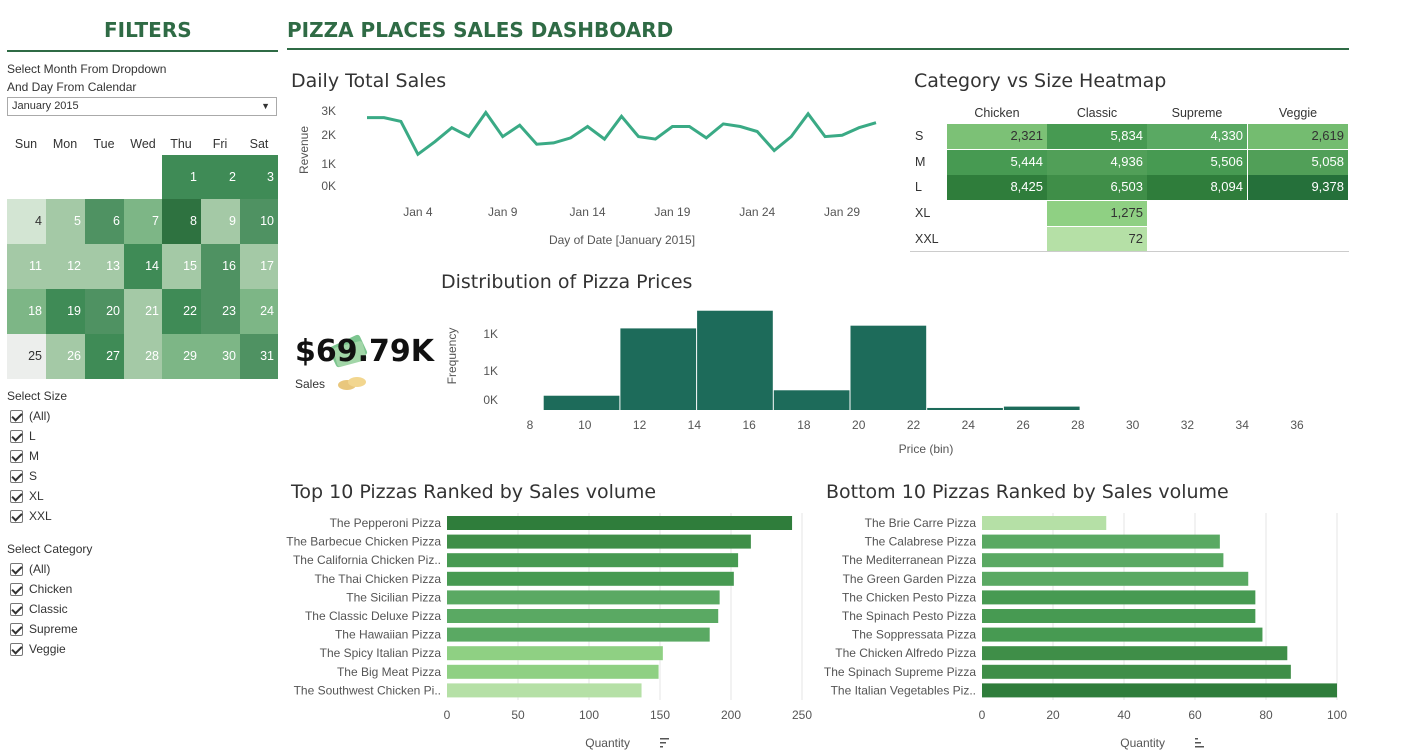 The image size is (1416, 753). I want to click on category-filter-option: (All), so click(30, 569).